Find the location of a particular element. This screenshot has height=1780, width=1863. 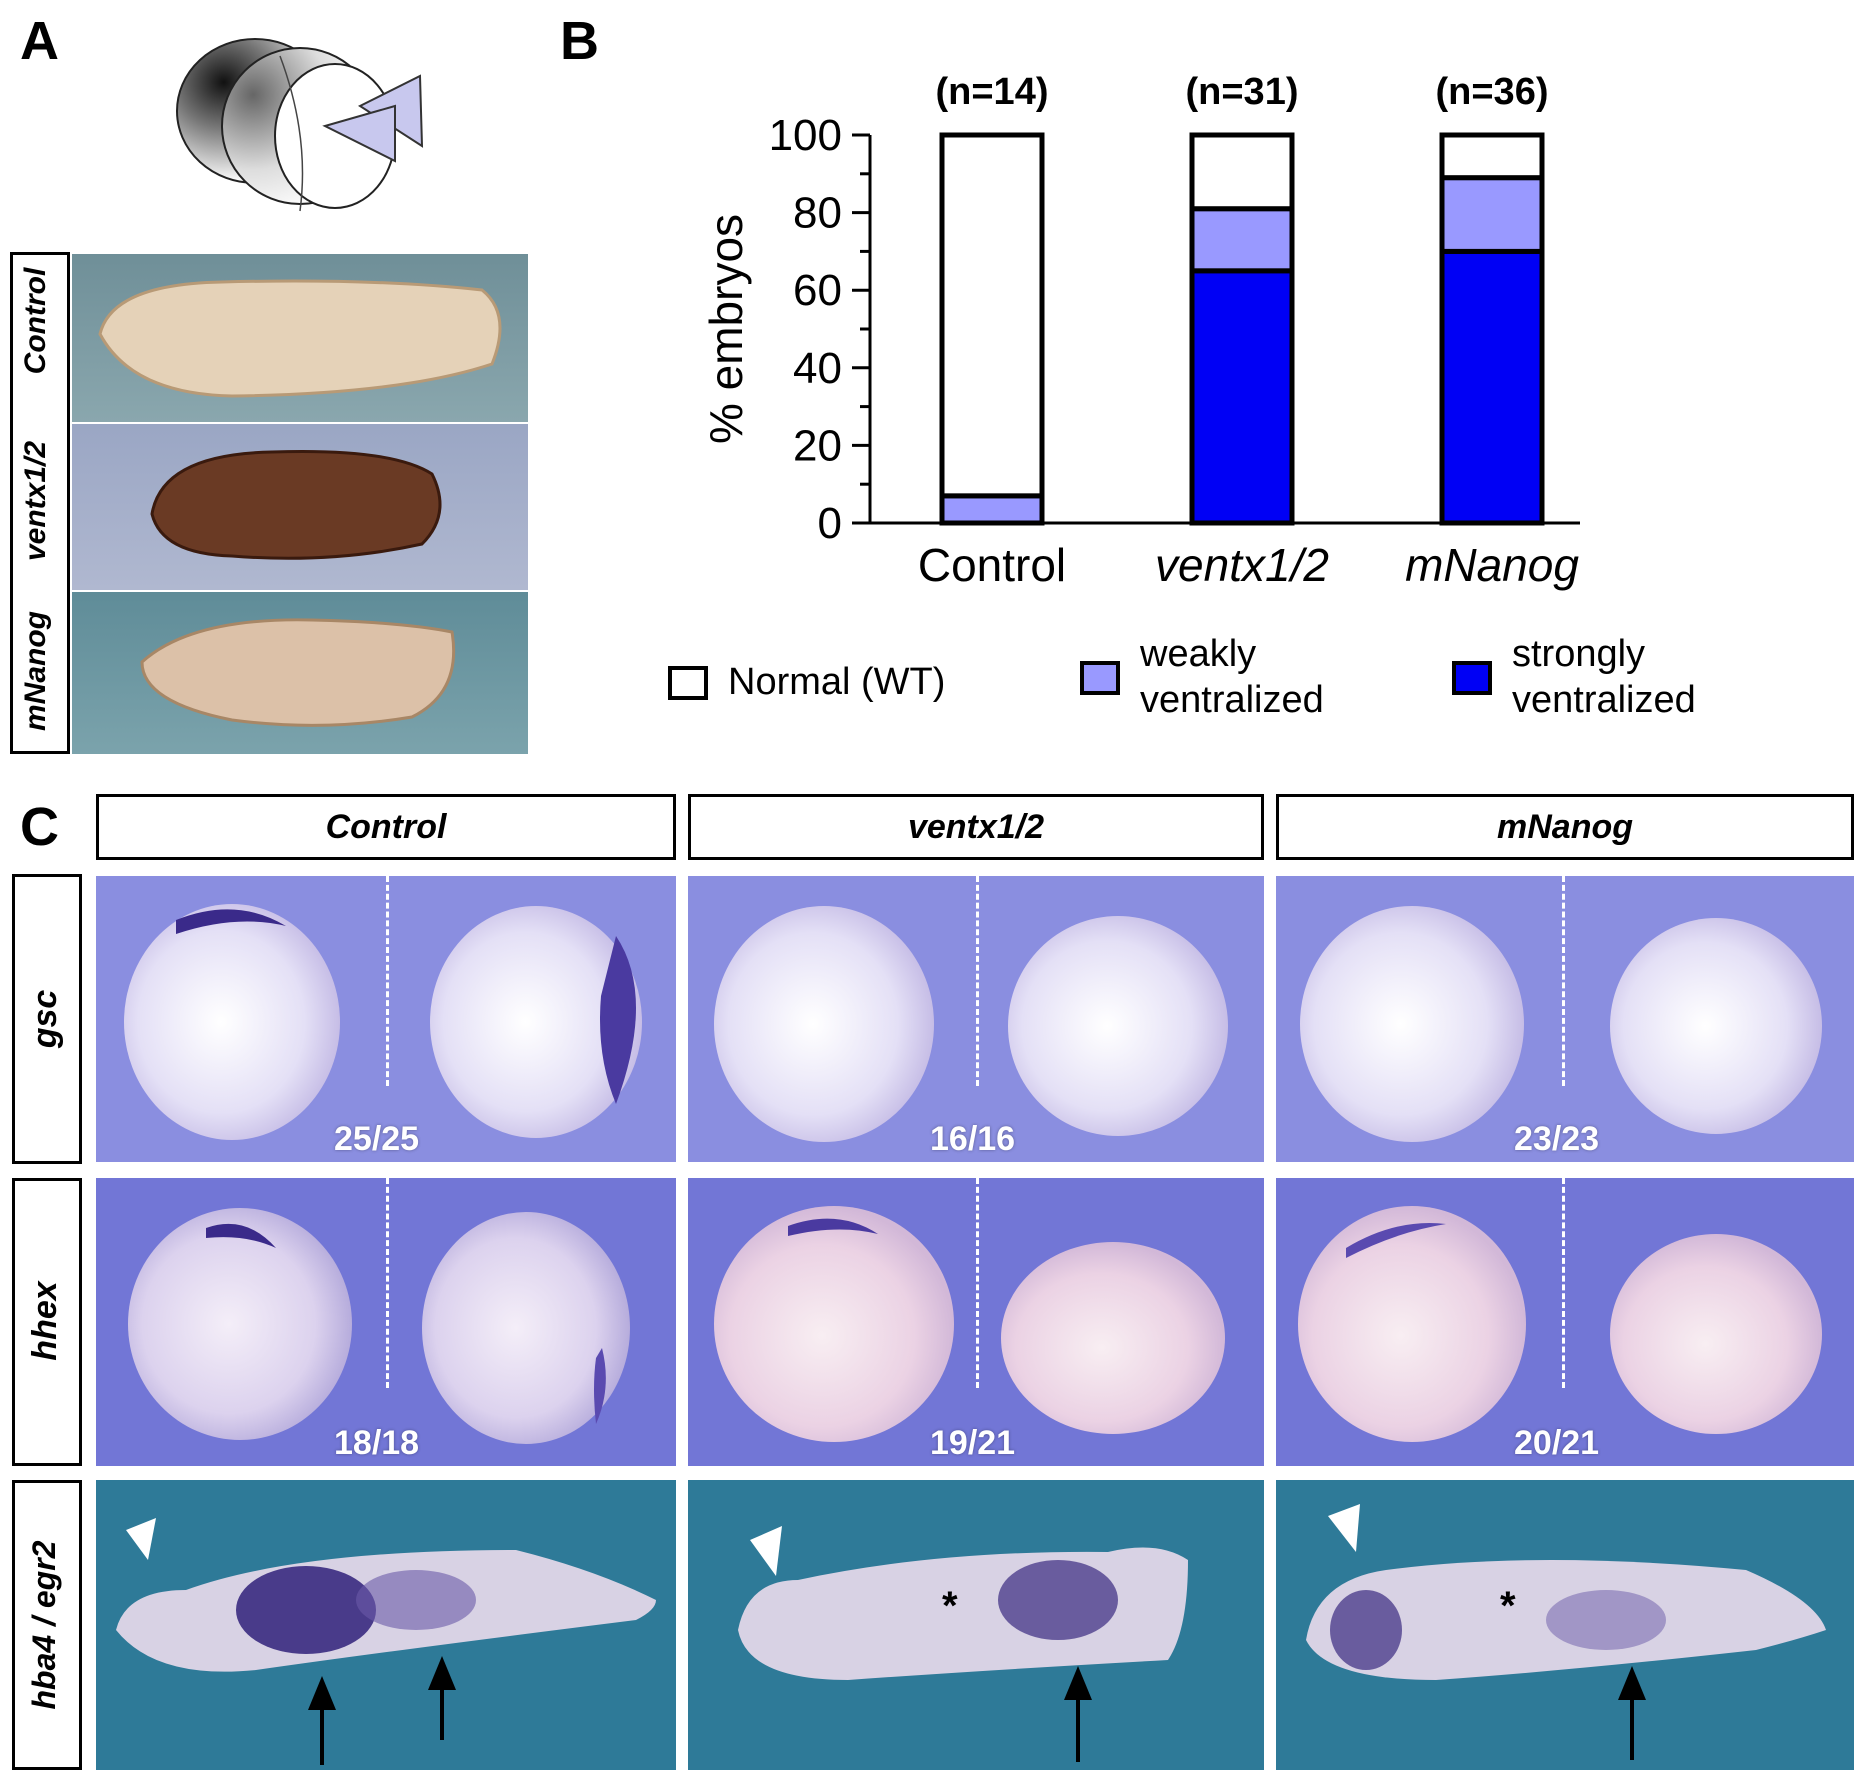

embryo-injection-sketch is located at coordinates (300, 125).